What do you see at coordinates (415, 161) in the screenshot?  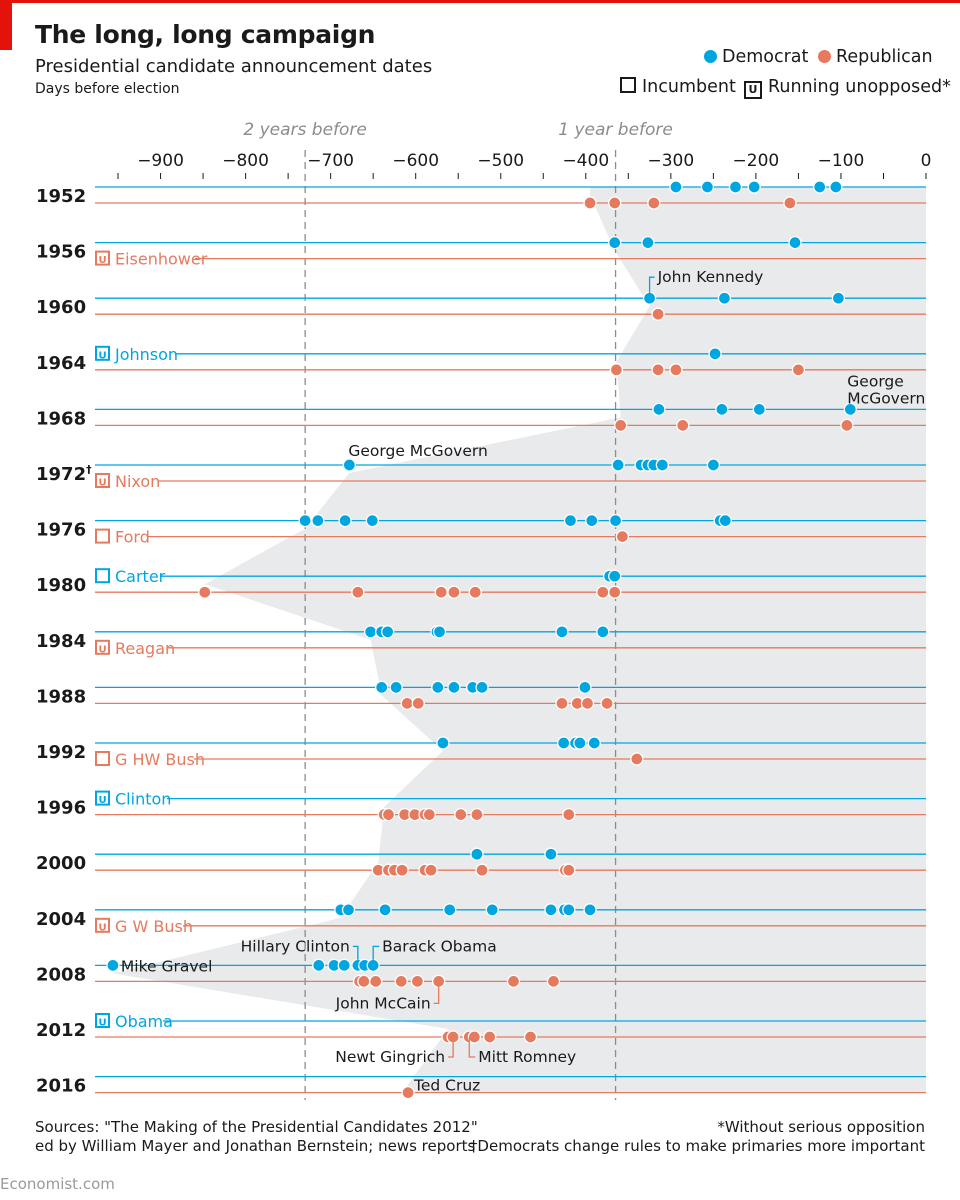 I see `x-tick-label: −600` at bounding box center [415, 161].